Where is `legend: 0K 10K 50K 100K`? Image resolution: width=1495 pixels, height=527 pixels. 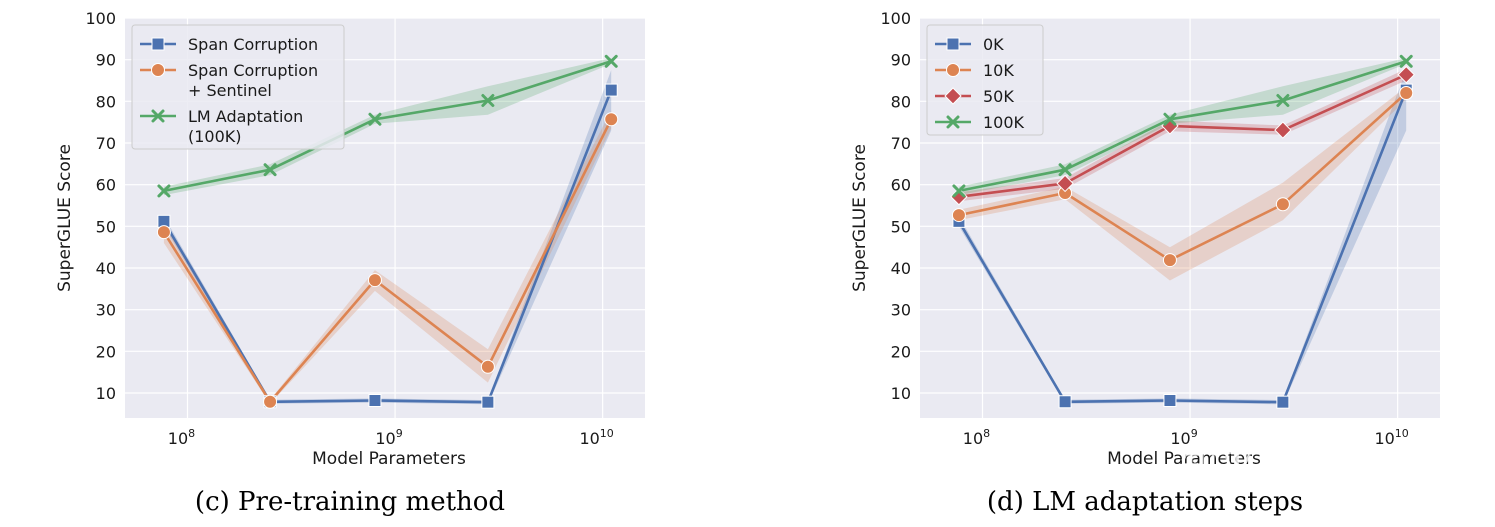
legend: 0K 10K 50K 100K is located at coordinates (985, 80).